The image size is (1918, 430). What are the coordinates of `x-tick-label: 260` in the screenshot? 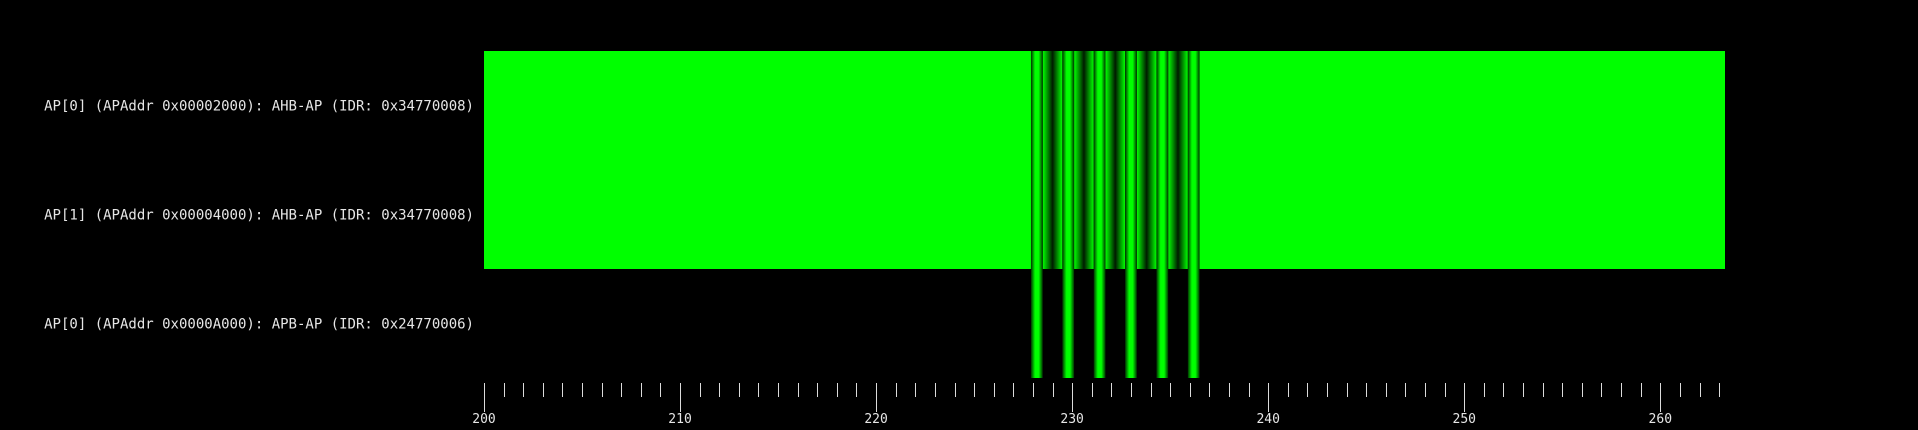 It's located at (1660, 419).